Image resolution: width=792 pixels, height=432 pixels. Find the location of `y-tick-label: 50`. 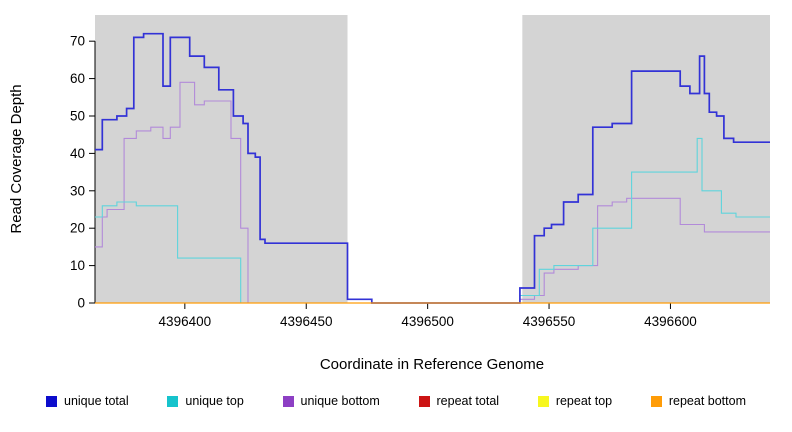

y-tick-label: 50 is located at coordinates (77, 115).